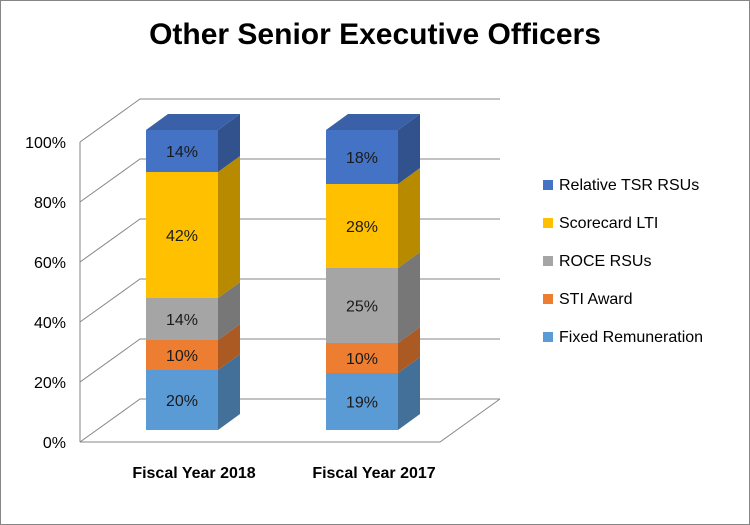  What do you see at coordinates (631, 337) in the screenshot?
I see `legend-label: Fixed Remuneration` at bounding box center [631, 337].